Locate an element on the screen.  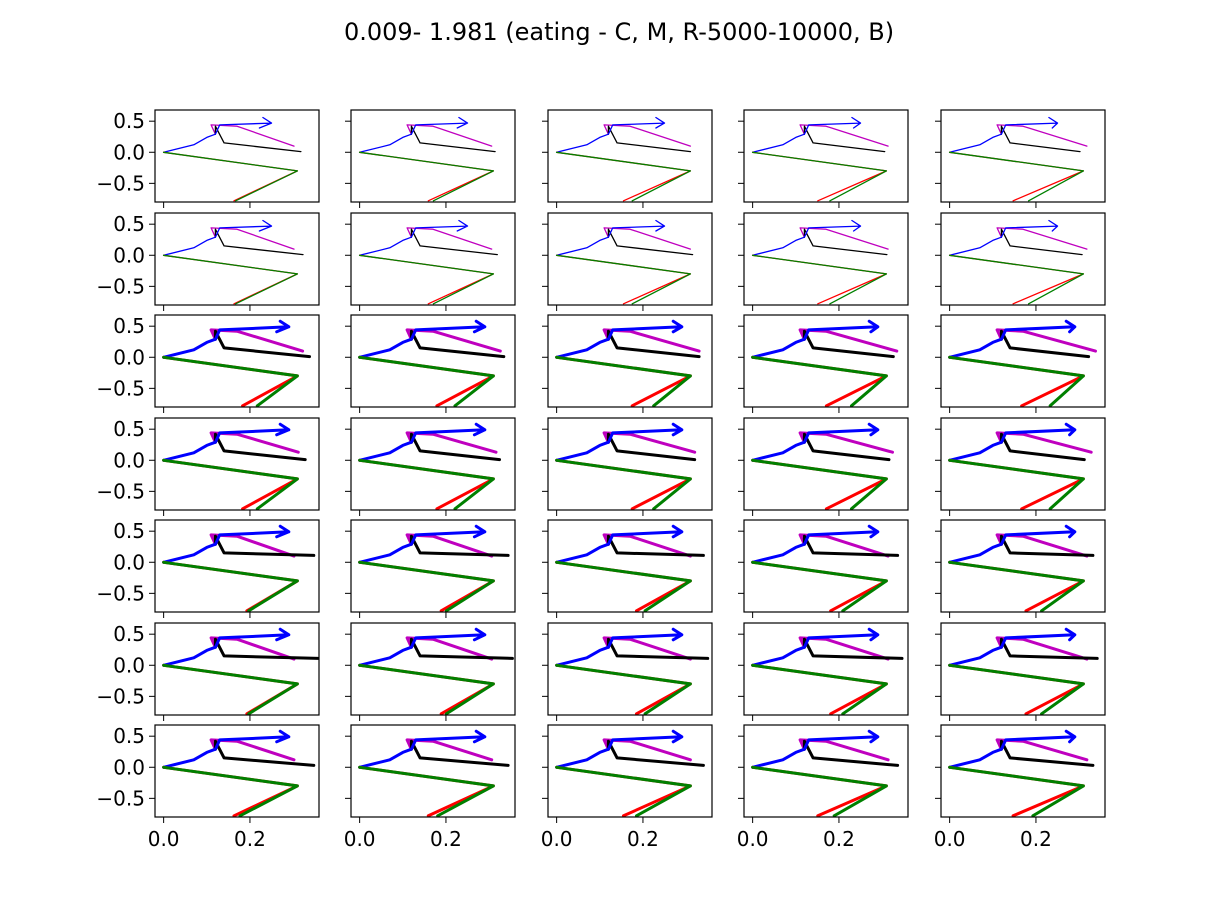
subplot-r4-c3 is located at coordinates (627, 466).